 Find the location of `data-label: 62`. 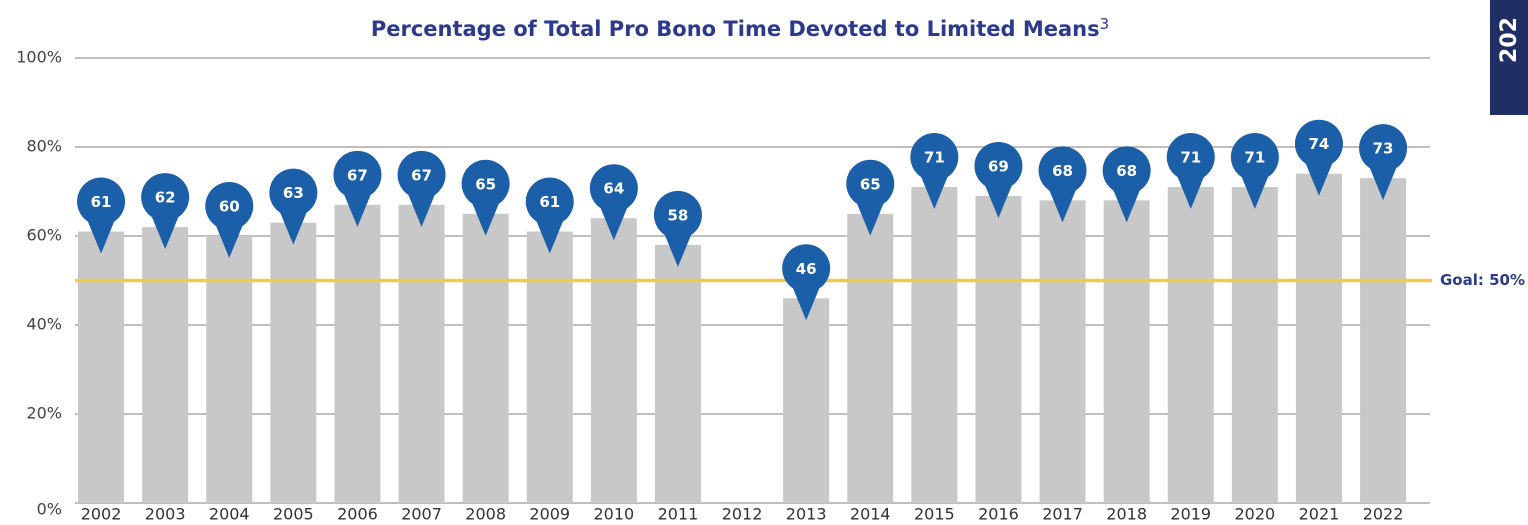

data-label: 62 is located at coordinates (165, 198).